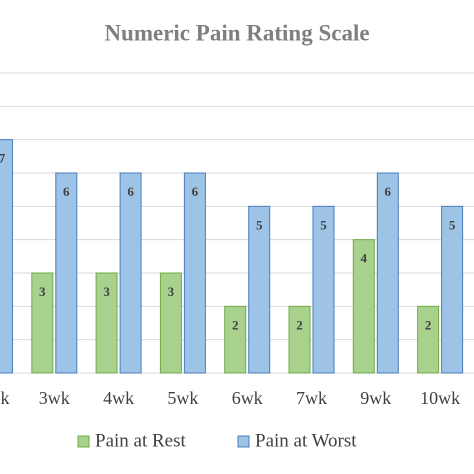  I want to click on x-tick-label: 10wk, so click(440, 398).